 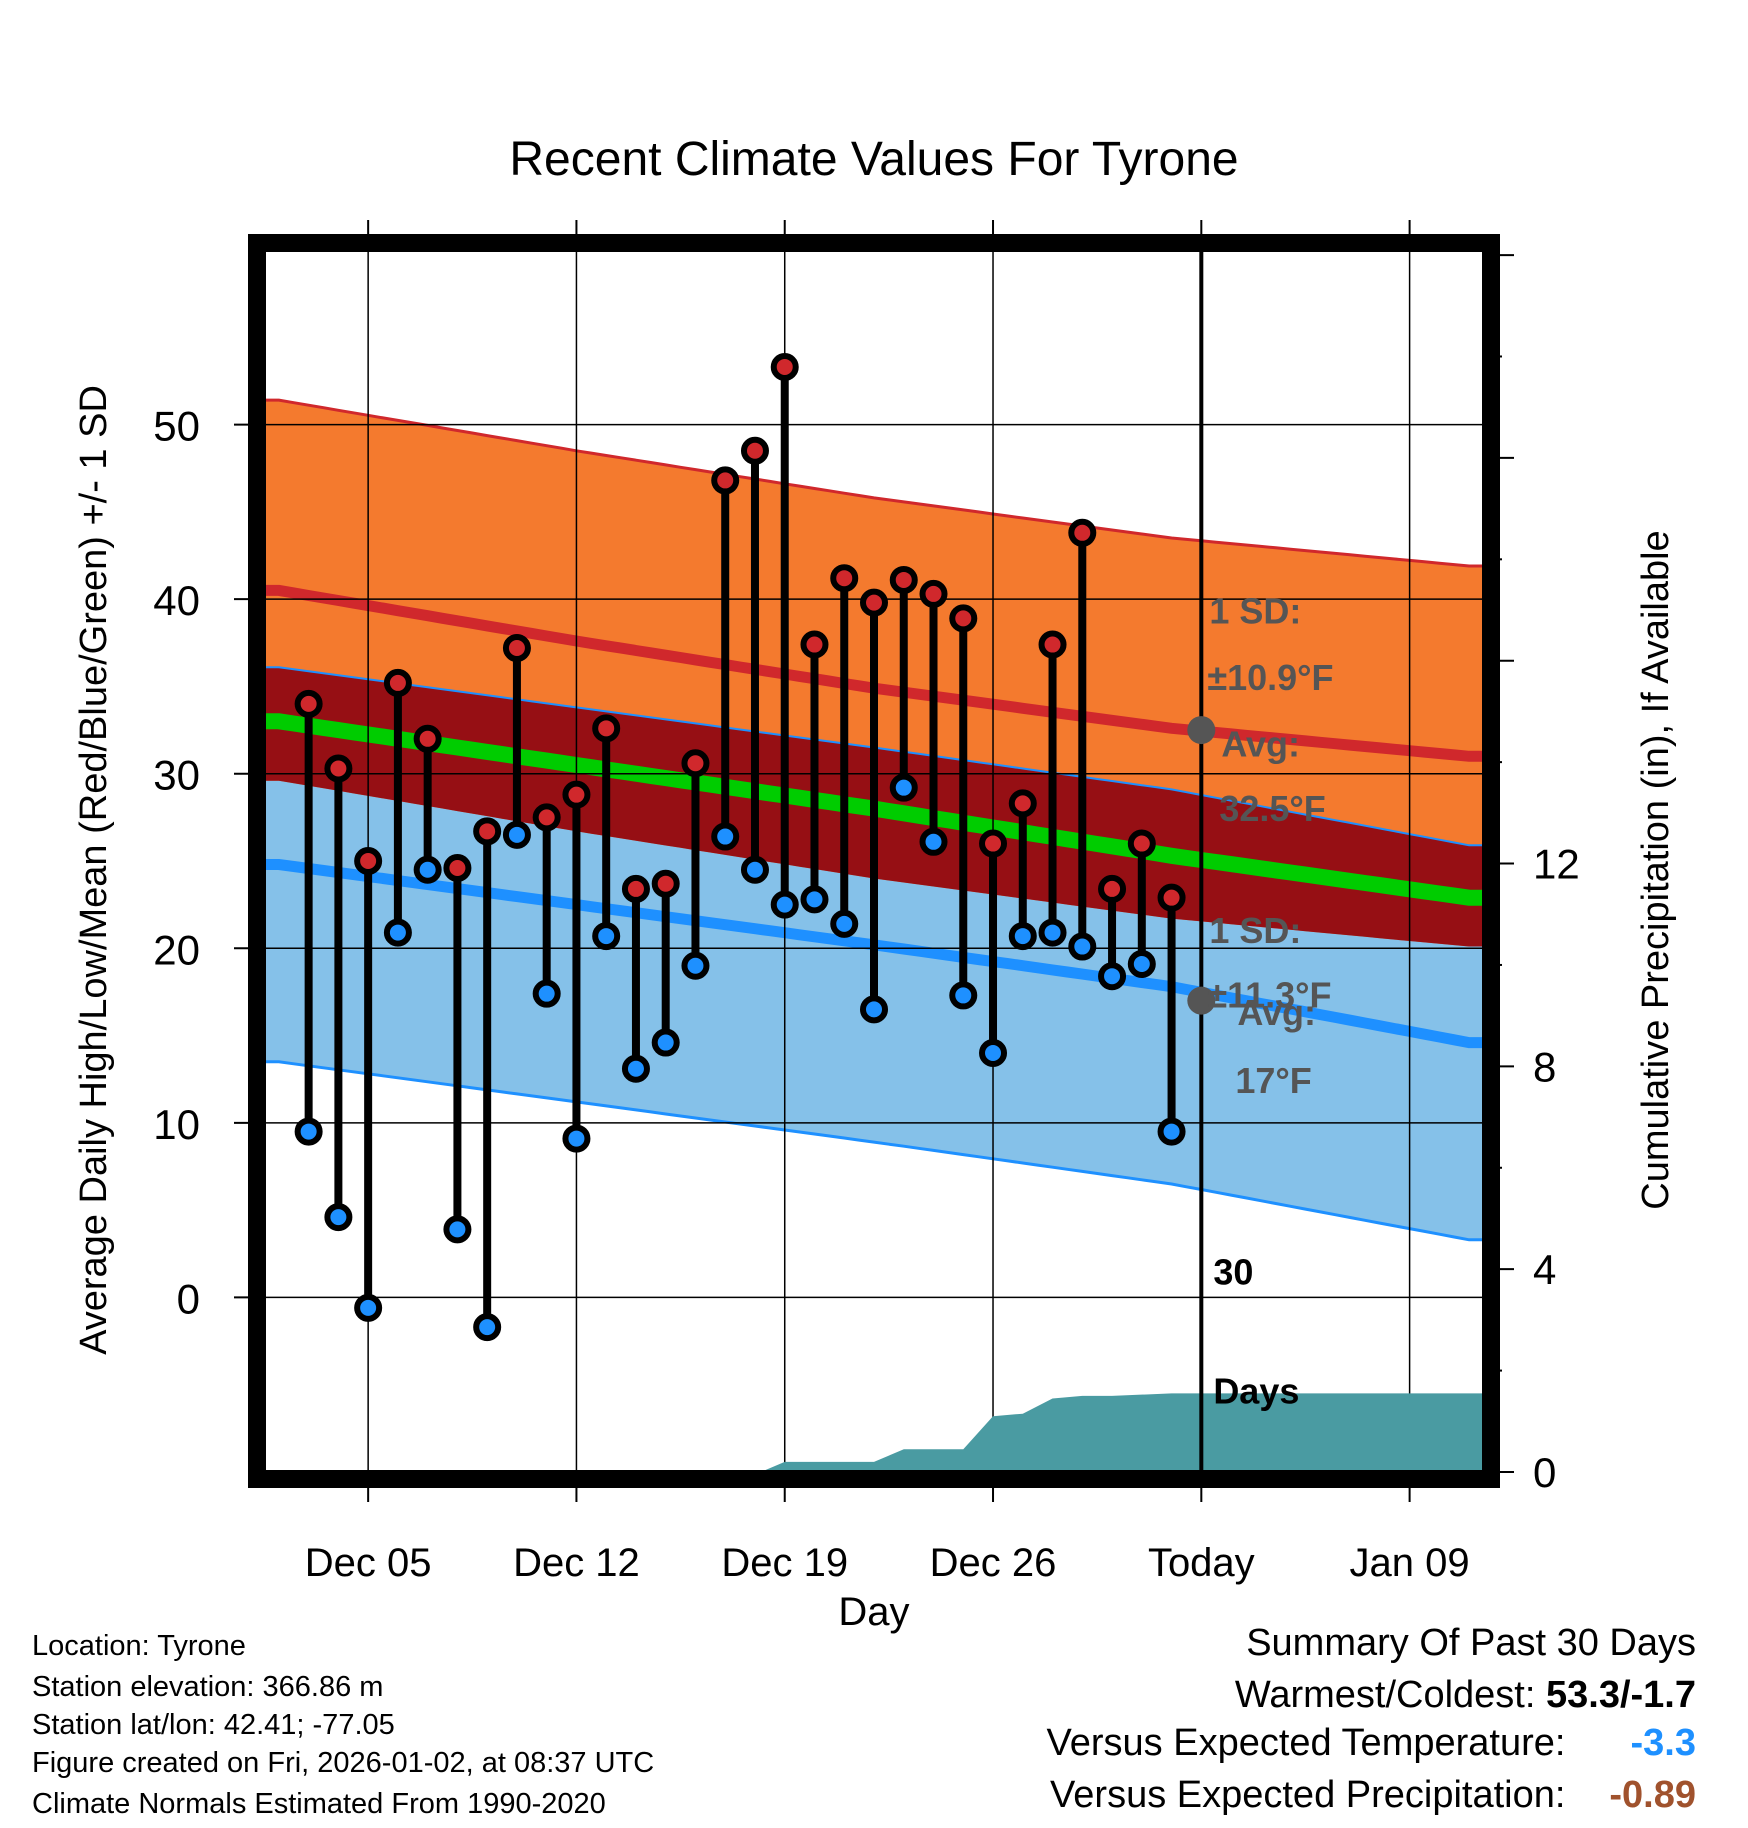 I want to click on summary-precip: Versus Expected Precipitation: -0.89, so click(x=1373, y=1795).